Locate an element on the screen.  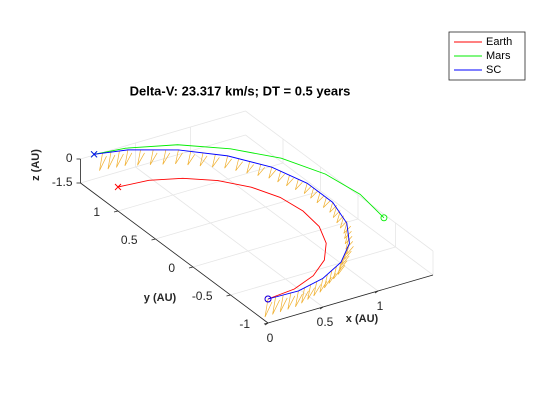
y-tick-label: 1 is located at coordinates (96, 212).